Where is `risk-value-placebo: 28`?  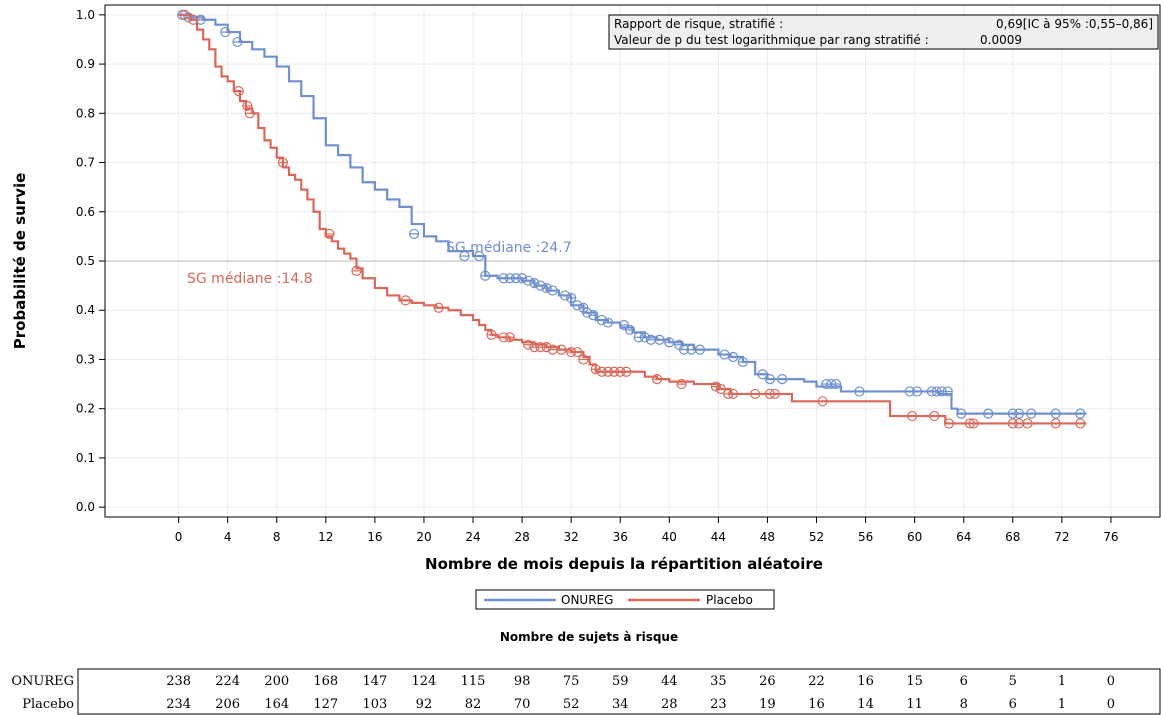
risk-value-placebo: 28 is located at coordinates (669, 704).